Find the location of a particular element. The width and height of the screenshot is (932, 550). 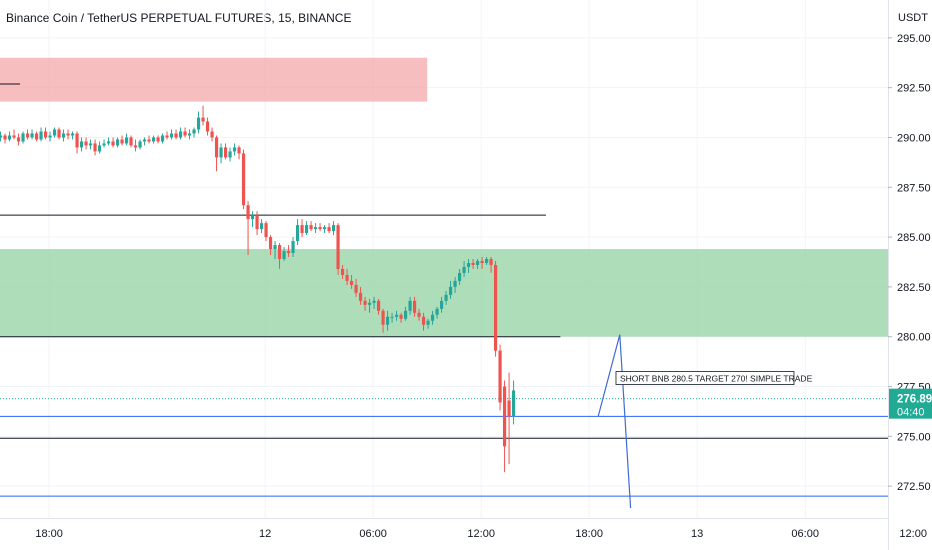

x-tick-label: 13 is located at coordinates (697, 534).